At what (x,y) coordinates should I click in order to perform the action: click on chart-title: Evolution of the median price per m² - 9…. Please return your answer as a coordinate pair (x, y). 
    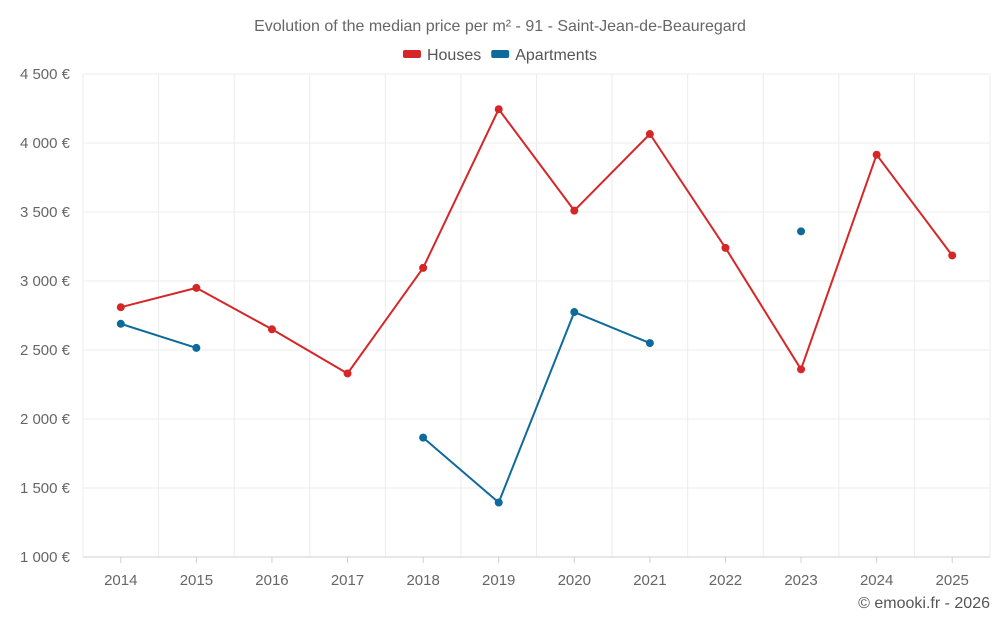
    Looking at the image, I should click on (500, 26).